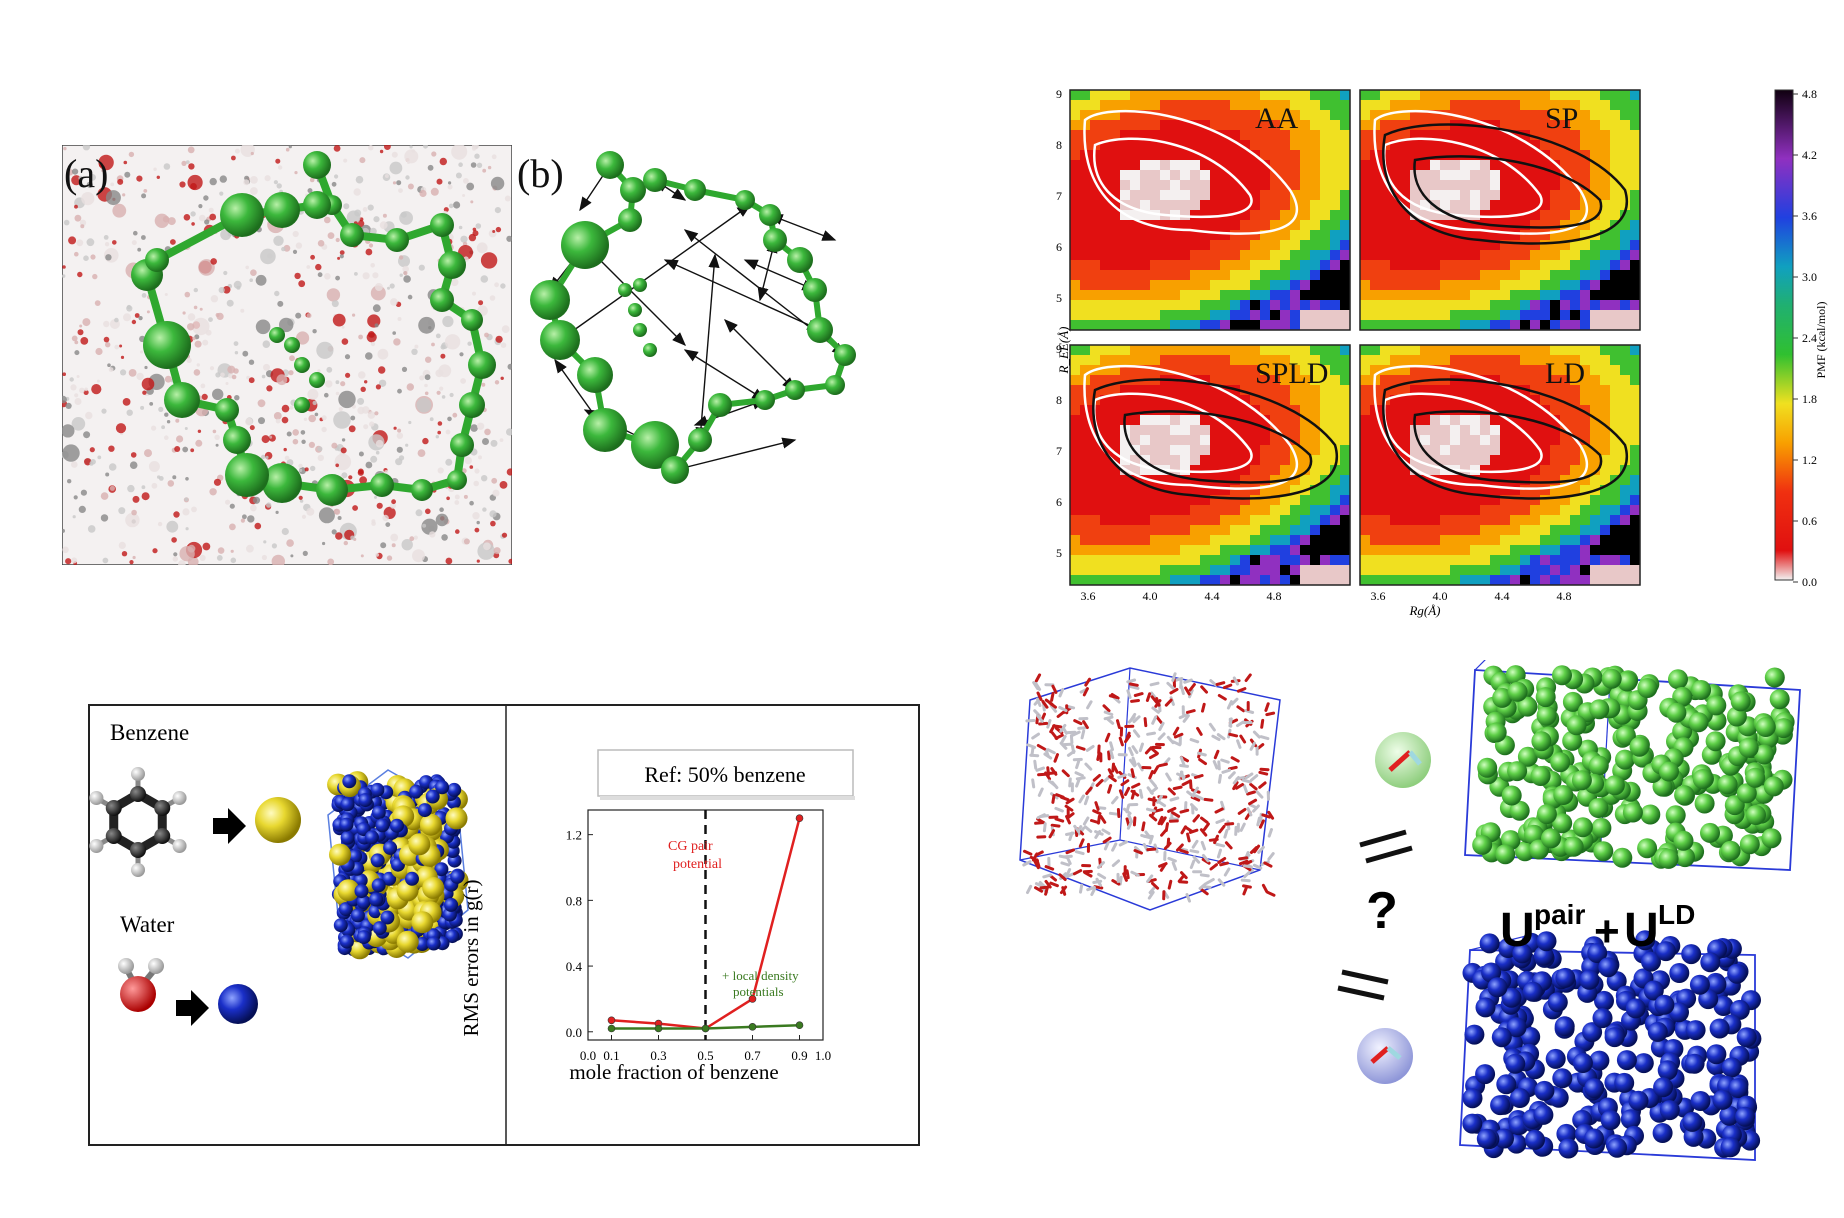 This screenshot has height=1218, width=1844. I want to click on pmf-heatmap: SP, so click(1500, 210).